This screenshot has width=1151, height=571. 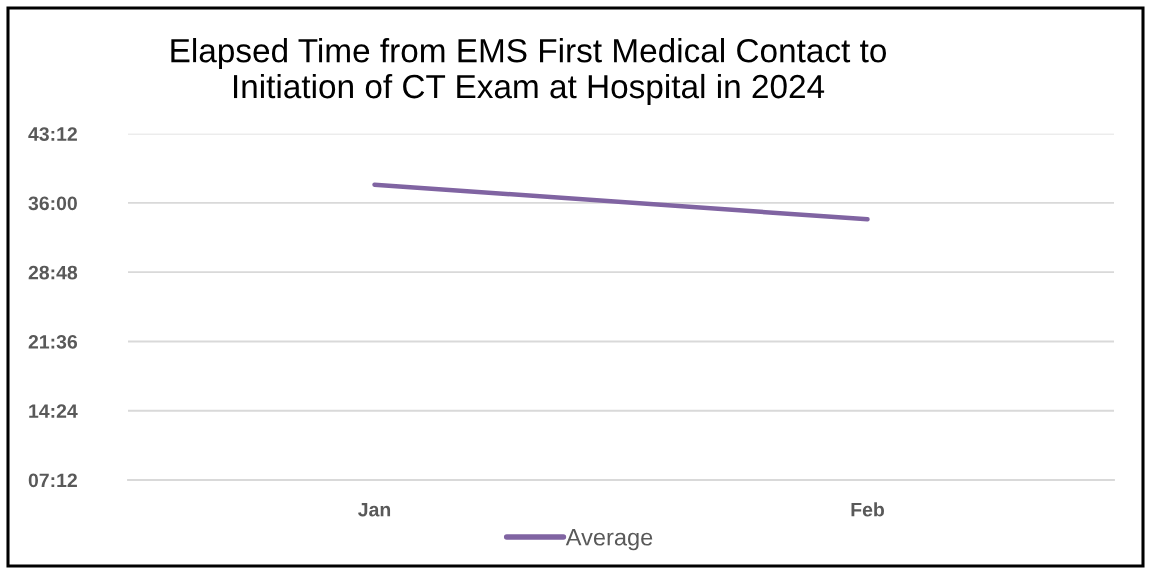 I want to click on x-tick-label: Jan, so click(x=374, y=509).